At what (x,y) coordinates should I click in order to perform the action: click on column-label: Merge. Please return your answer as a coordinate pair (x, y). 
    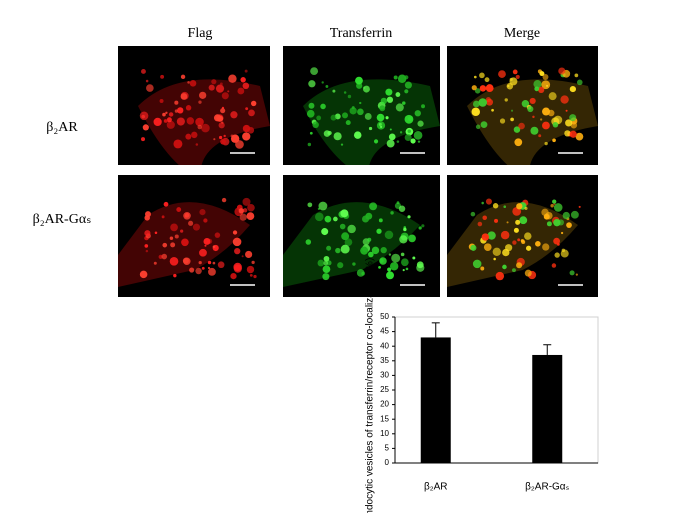
    Looking at the image, I should click on (522, 33).